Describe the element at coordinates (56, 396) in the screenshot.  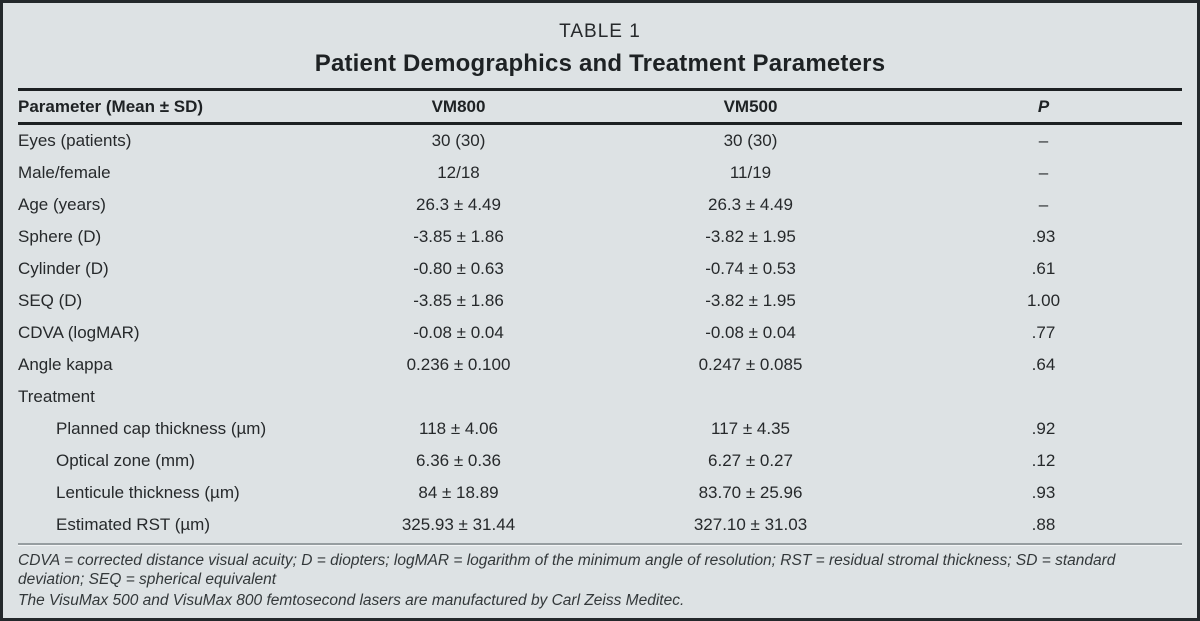
I see `section-label: Treatment` at that location.